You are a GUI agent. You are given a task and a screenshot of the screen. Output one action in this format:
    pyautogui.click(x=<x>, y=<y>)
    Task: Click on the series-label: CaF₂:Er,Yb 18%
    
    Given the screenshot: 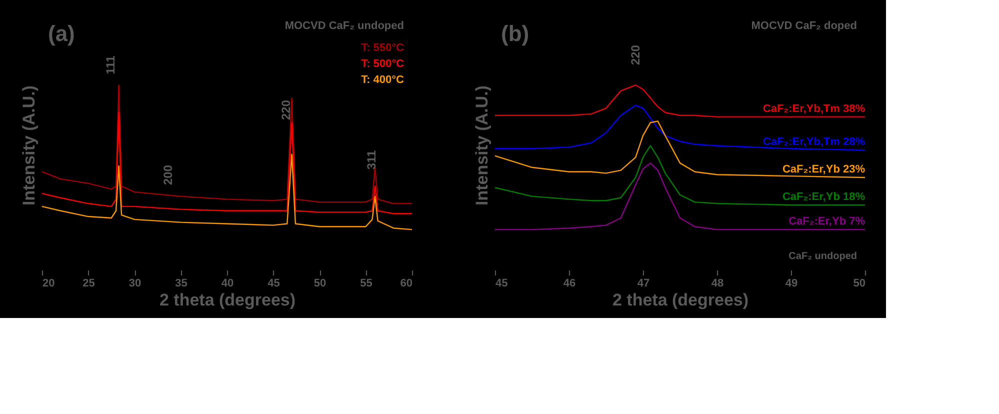 What is the action you would take?
    pyautogui.click(x=824, y=196)
    